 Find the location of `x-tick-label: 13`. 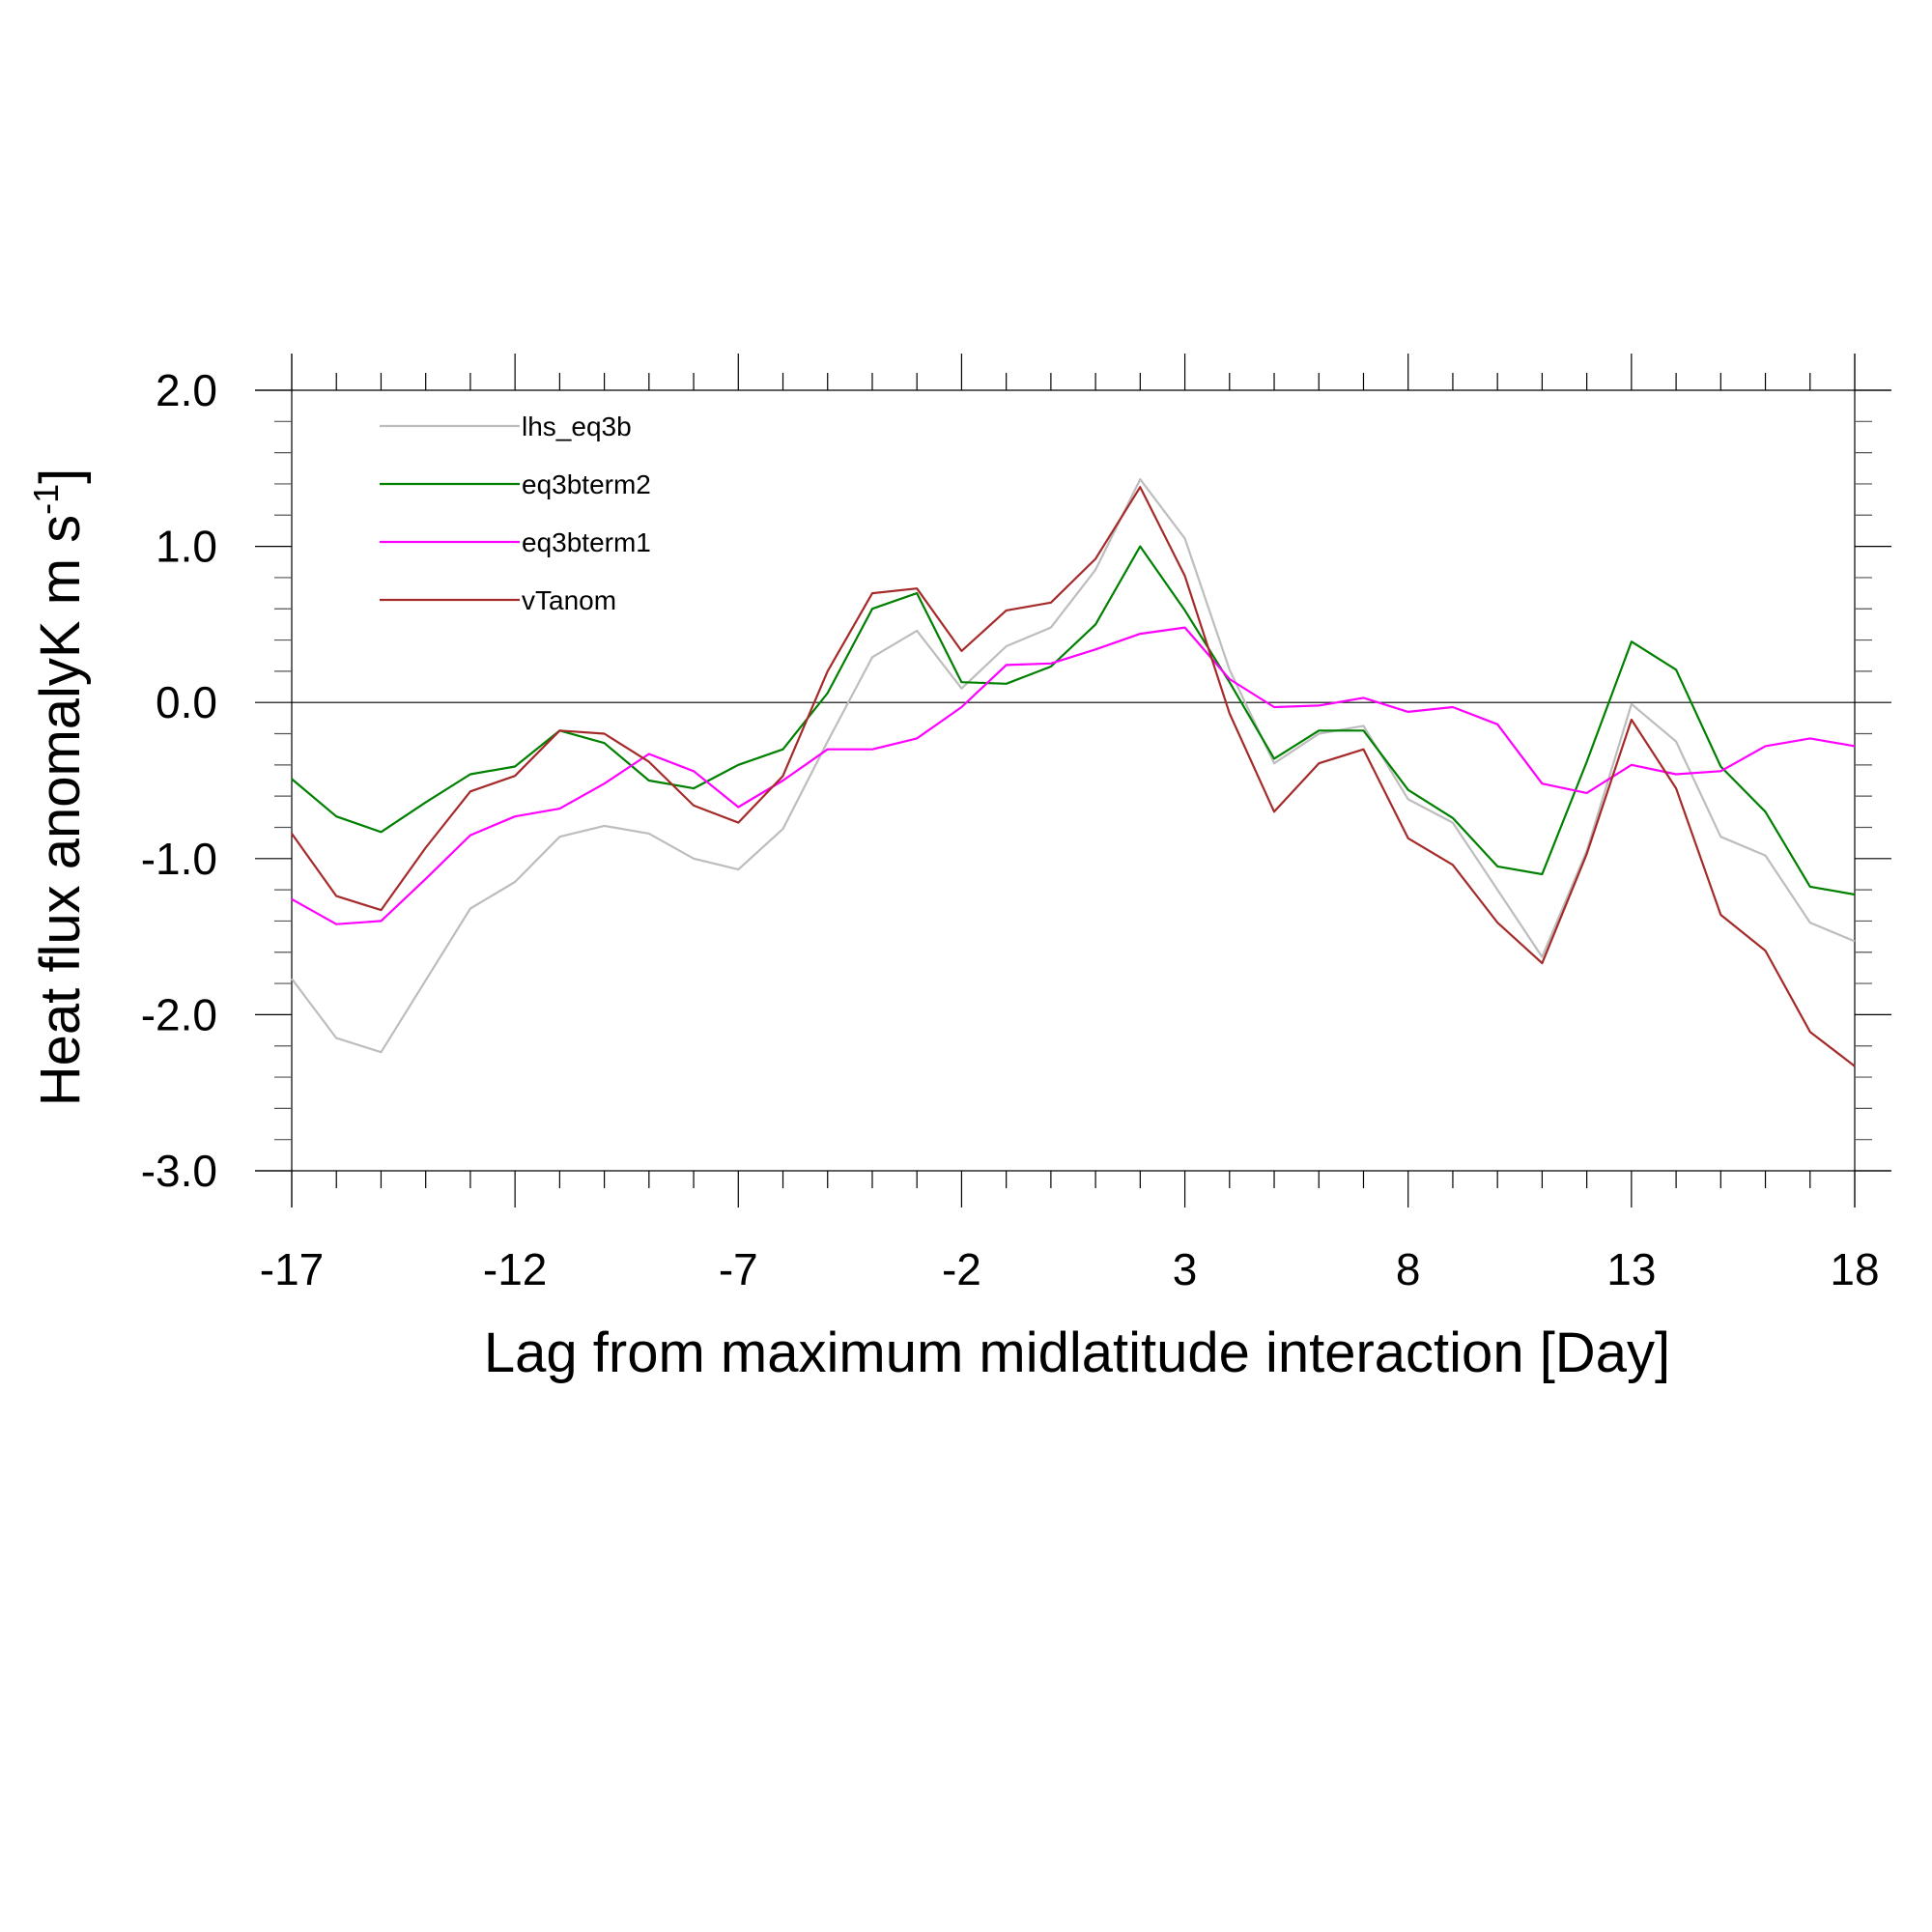

x-tick-label: 13 is located at coordinates (1631, 1269).